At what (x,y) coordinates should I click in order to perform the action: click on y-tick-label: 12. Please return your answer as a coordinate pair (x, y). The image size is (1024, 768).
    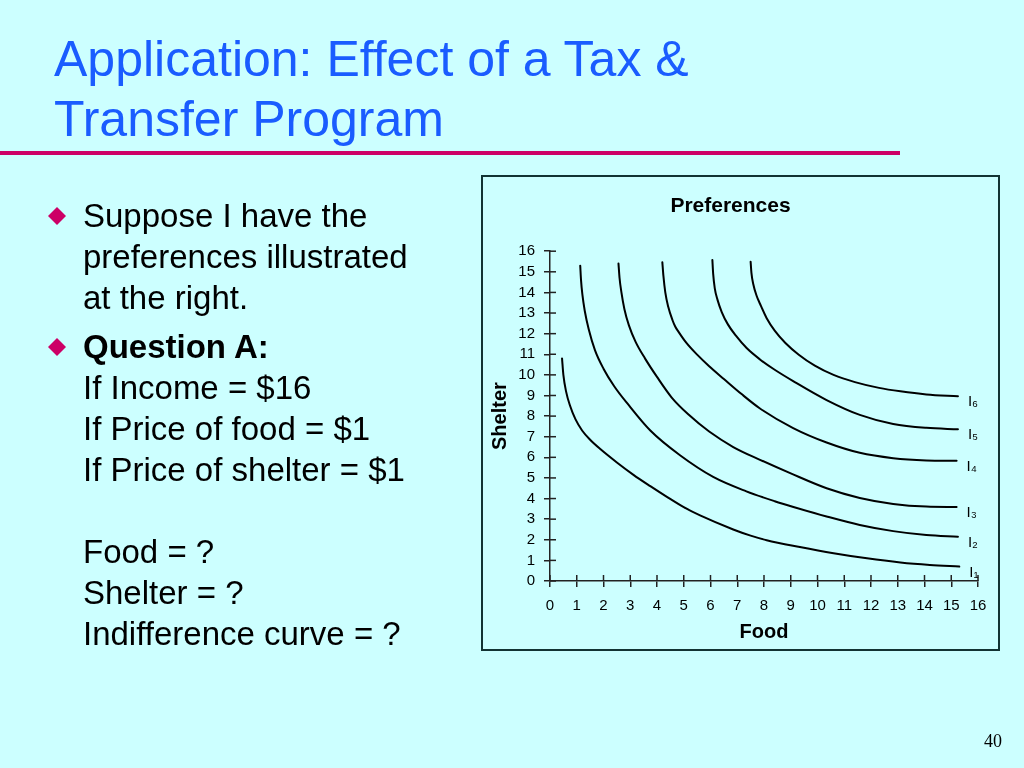
    Looking at the image, I should click on (526, 332).